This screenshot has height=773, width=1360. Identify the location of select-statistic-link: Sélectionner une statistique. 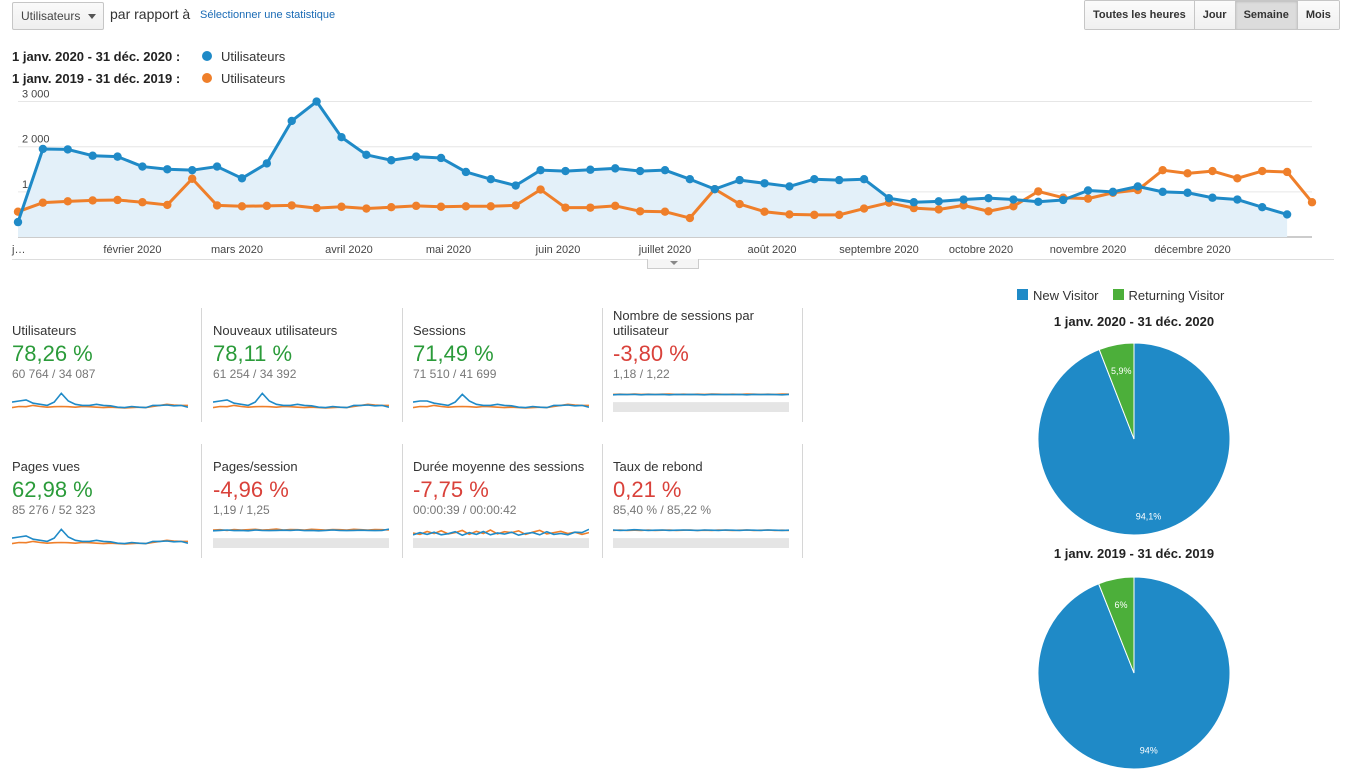
(267, 15).